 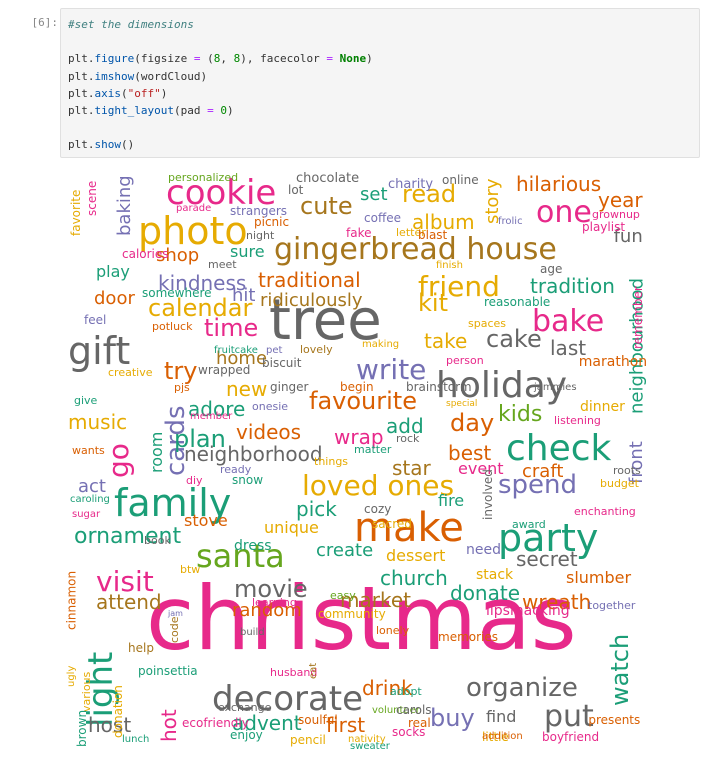 I want to click on wordcloud-word: make, so click(x=409, y=528).